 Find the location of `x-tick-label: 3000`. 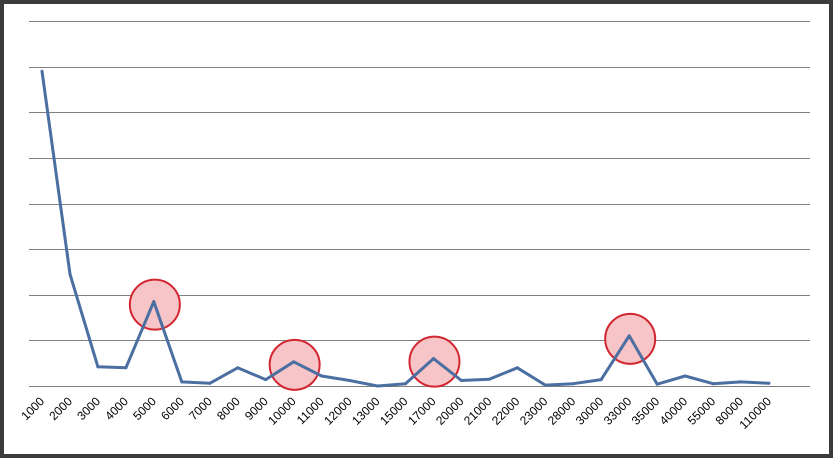

x-tick-label: 3000 is located at coordinates (88, 408).